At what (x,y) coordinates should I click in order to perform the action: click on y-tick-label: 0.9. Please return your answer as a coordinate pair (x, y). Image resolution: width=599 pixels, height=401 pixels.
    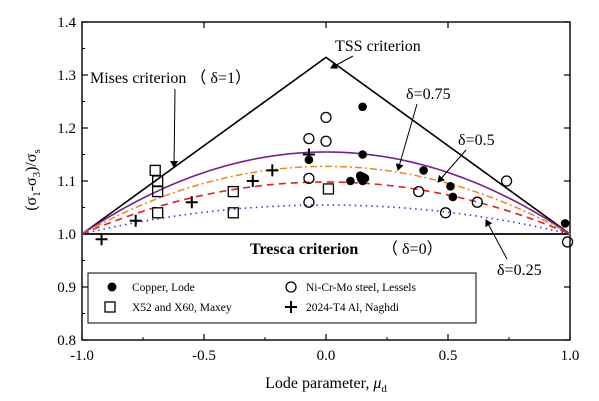
    Looking at the image, I should click on (66, 288).